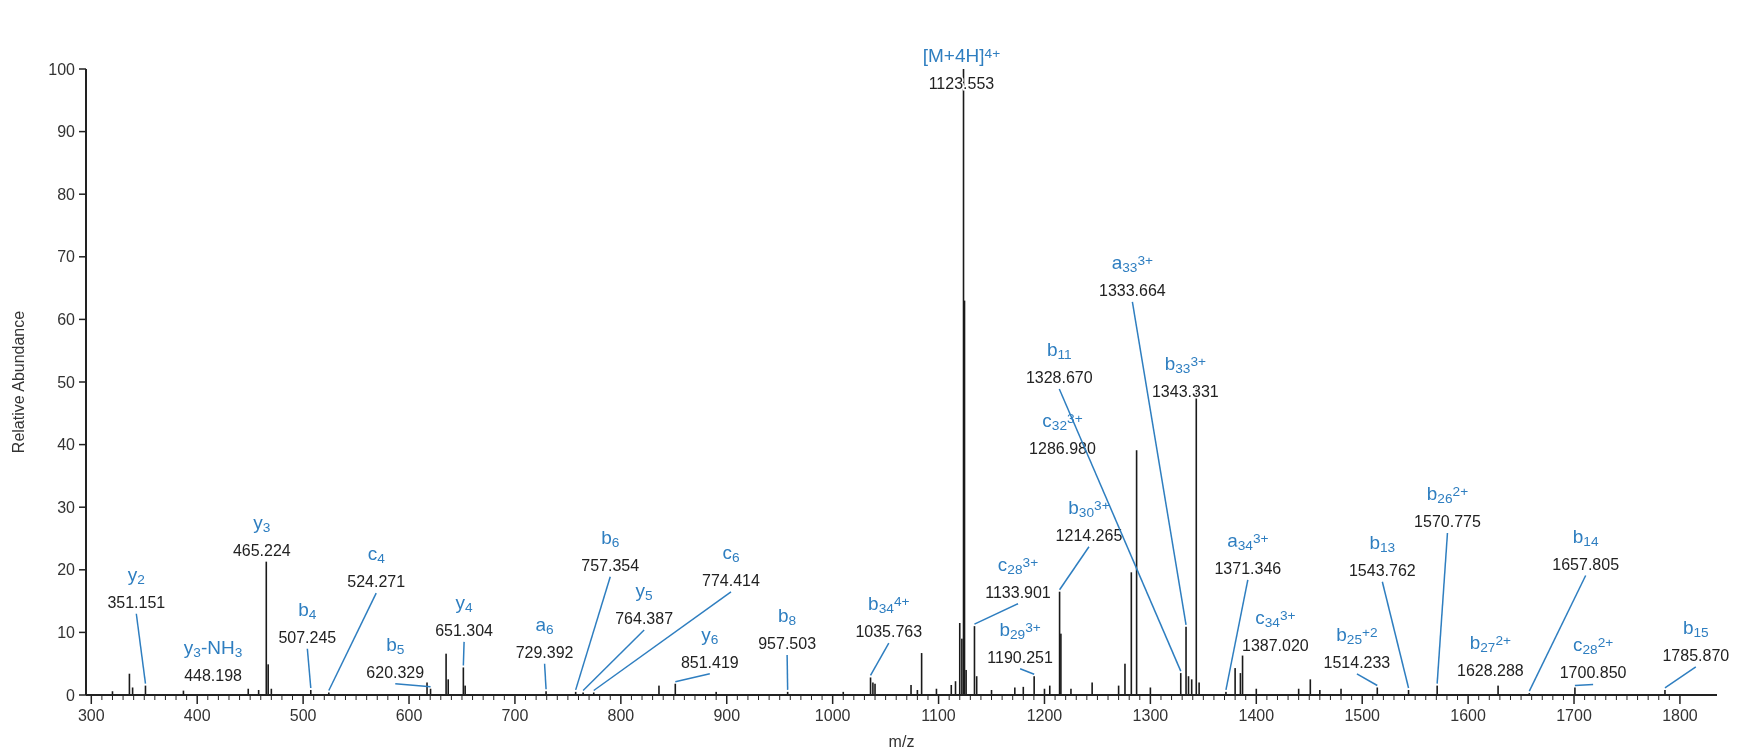 Image resolution: width=1738 pixels, height=755 pixels. What do you see at coordinates (213, 660) in the screenshot?
I see `annotation: y$_{3}$-NH$_{3}$ 448.198` at bounding box center [213, 660].